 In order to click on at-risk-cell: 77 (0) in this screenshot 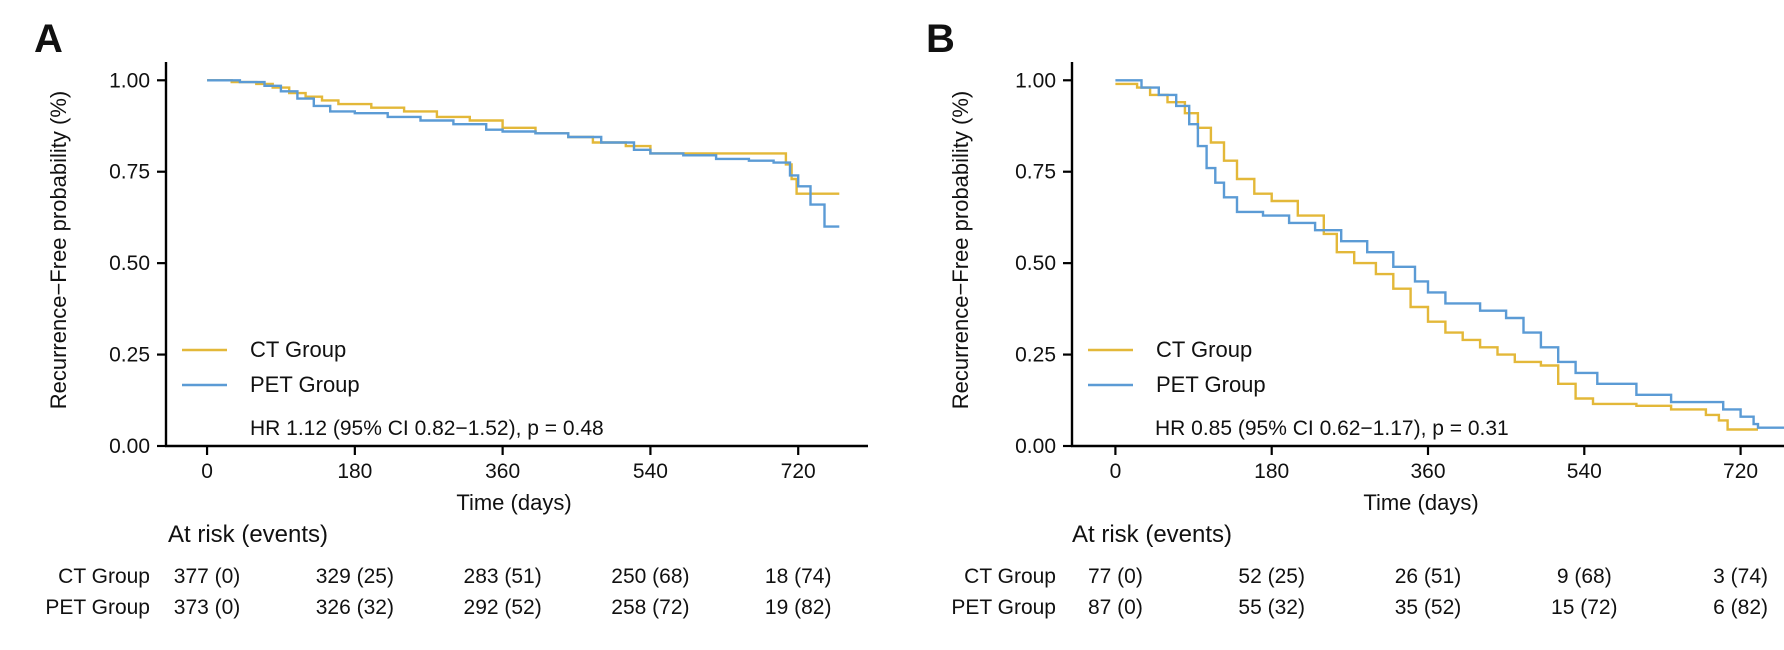, I will do `click(1115, 576)`.